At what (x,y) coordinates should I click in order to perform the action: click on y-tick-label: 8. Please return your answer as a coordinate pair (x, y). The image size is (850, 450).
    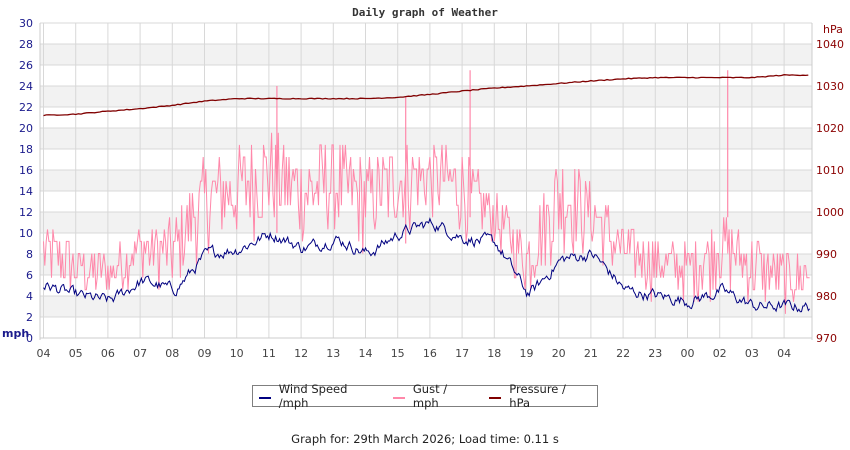
    Looking at the image, I should click on (29, 254).